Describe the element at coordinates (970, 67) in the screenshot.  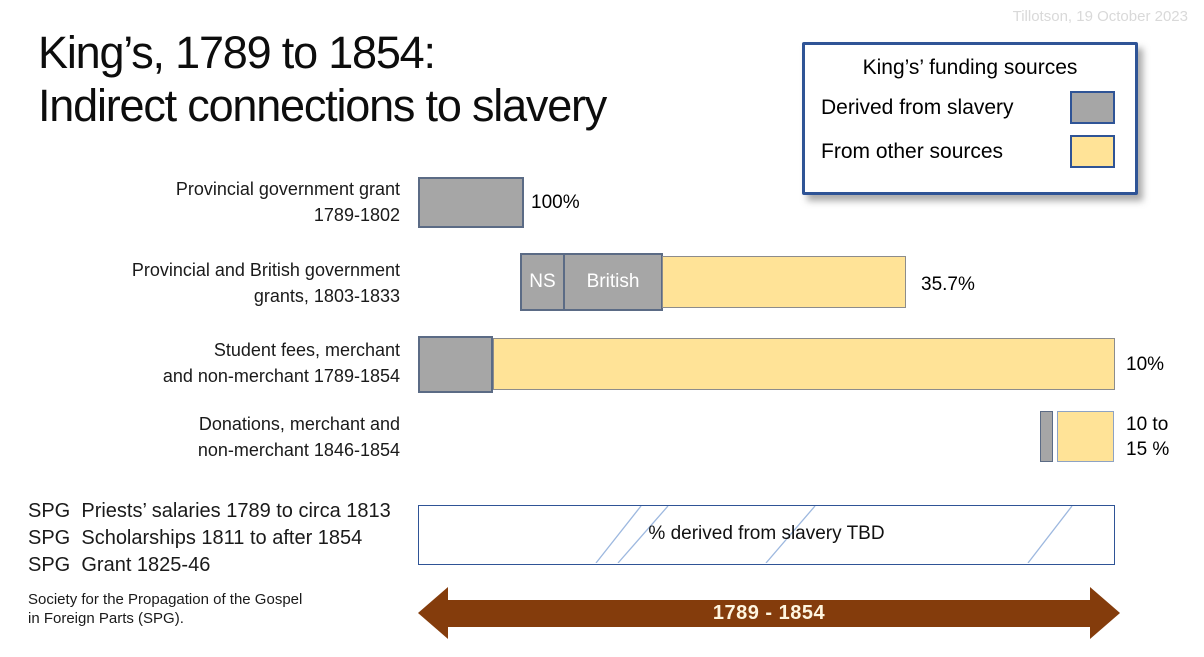
I see `legend-title: King’s’ funding sources` at that location.